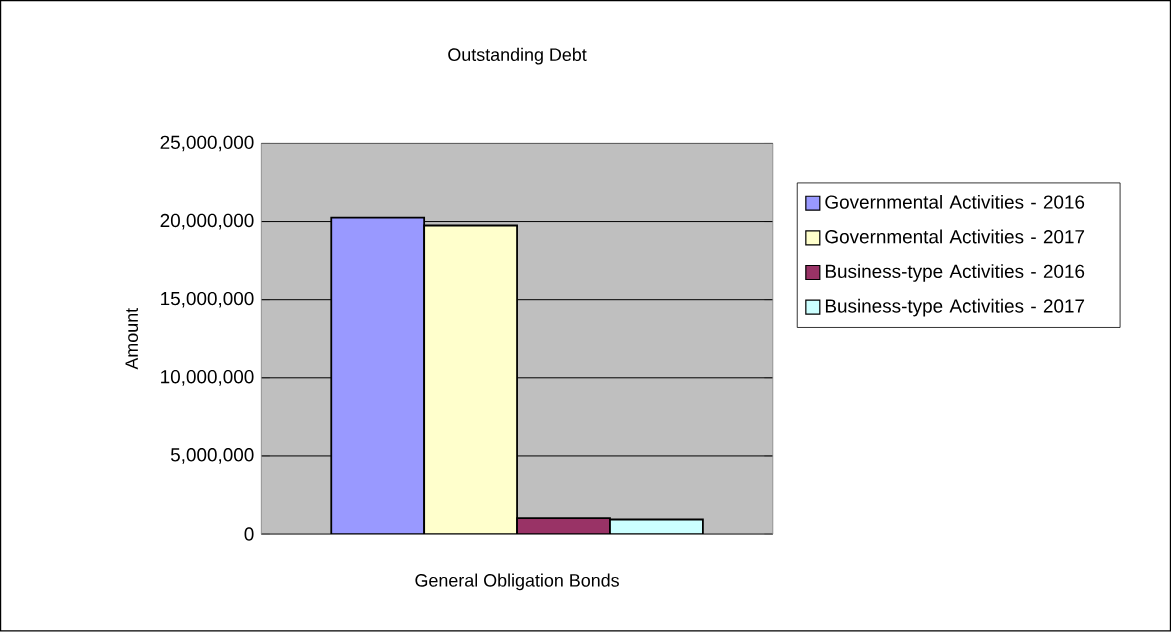 This screenshot has height=632, width=1171. I want to click on x-tick-label: General Obligation Bonds, so click(517, 582).